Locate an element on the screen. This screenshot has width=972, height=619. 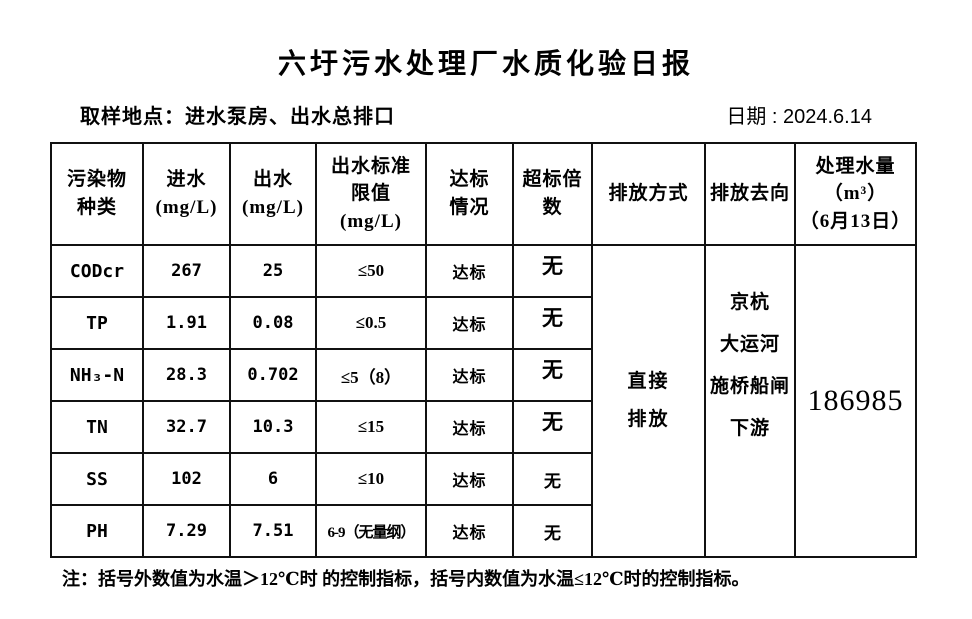
meta-row: 取样地点：进水泵房、出水总排口 日期 : 2024.6.14 is located at coordinates (476, 114).